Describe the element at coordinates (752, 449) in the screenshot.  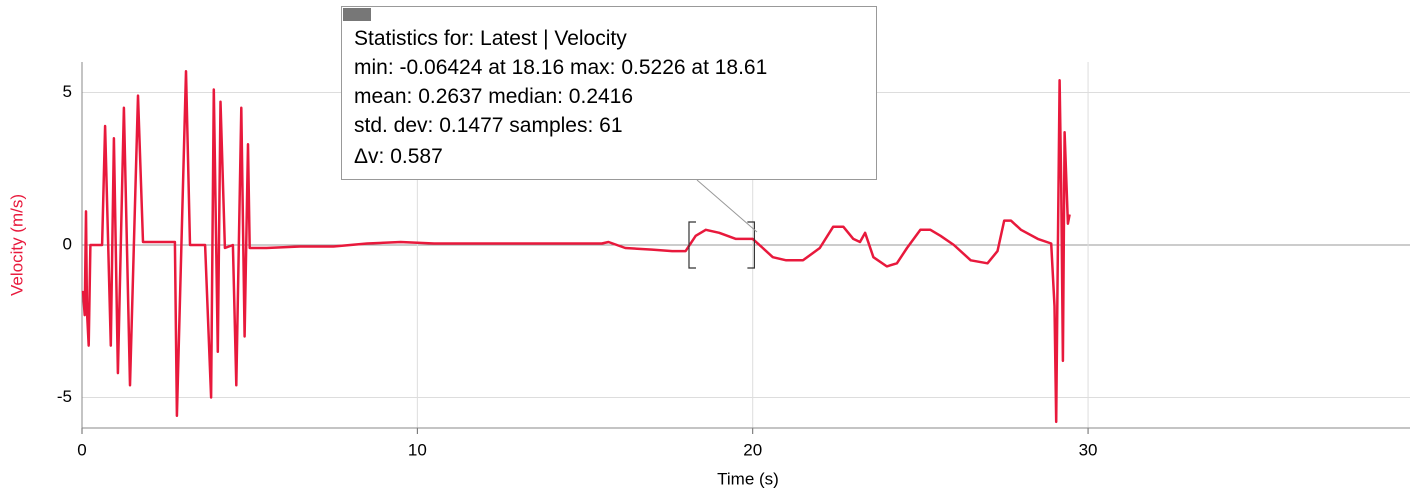
I see `x-tick-label: 20` at that location.